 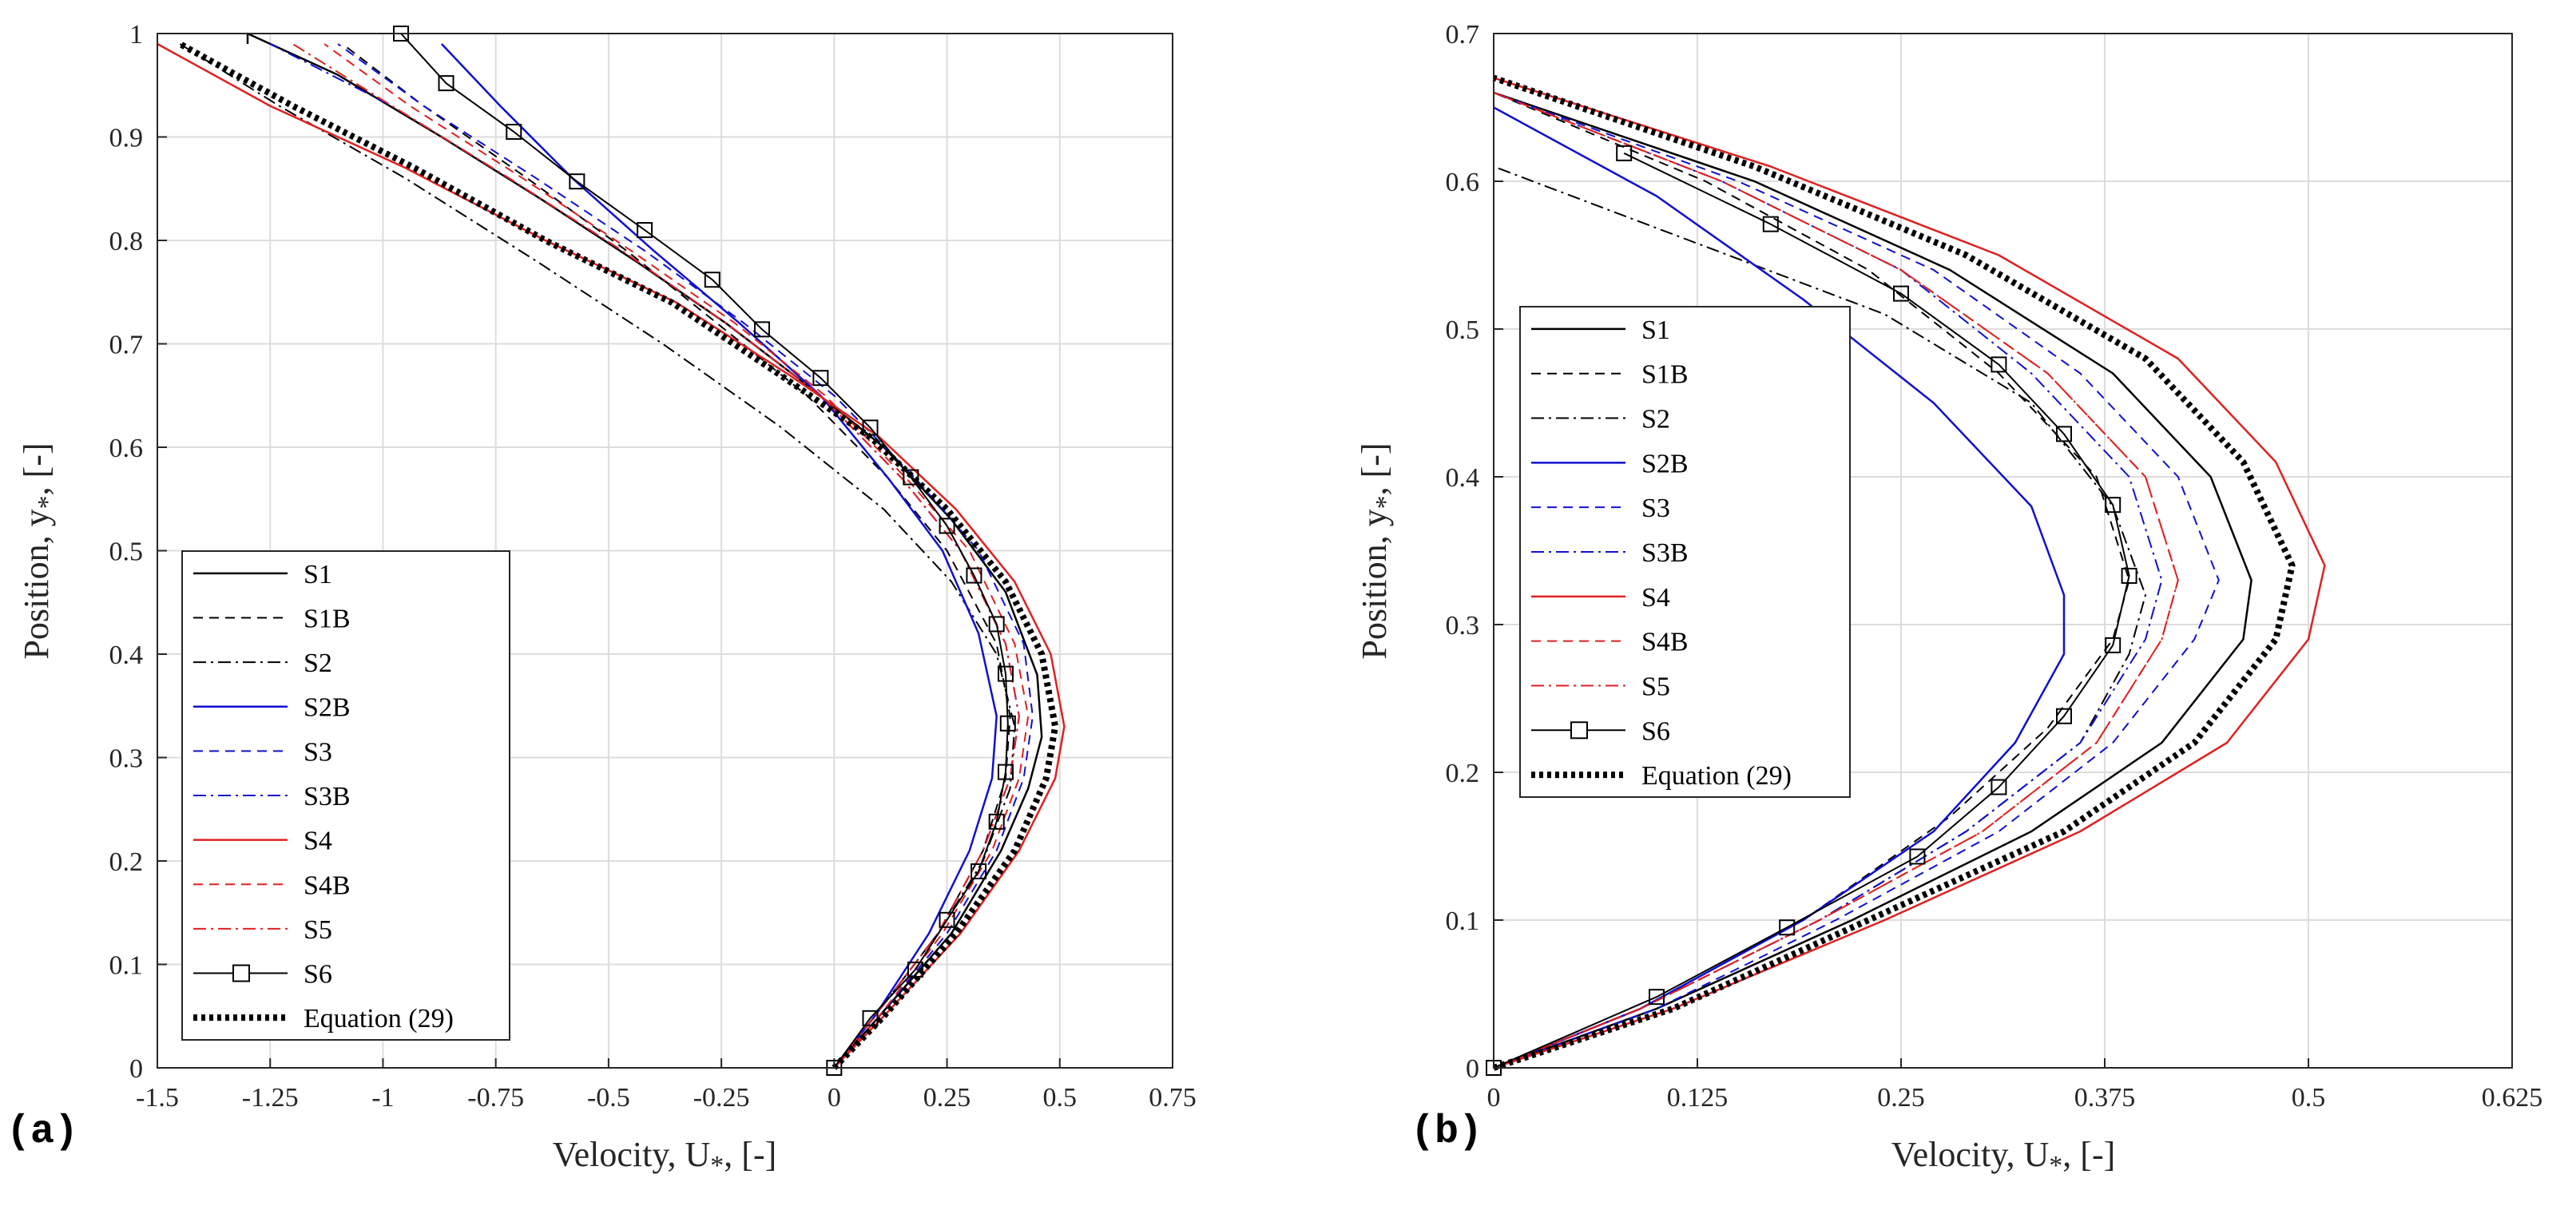 What do you see at coordinates (1698, 1098) in the screenshot?
I see `x-tick-label: 0.125` at bounding box center [1698, 1098].